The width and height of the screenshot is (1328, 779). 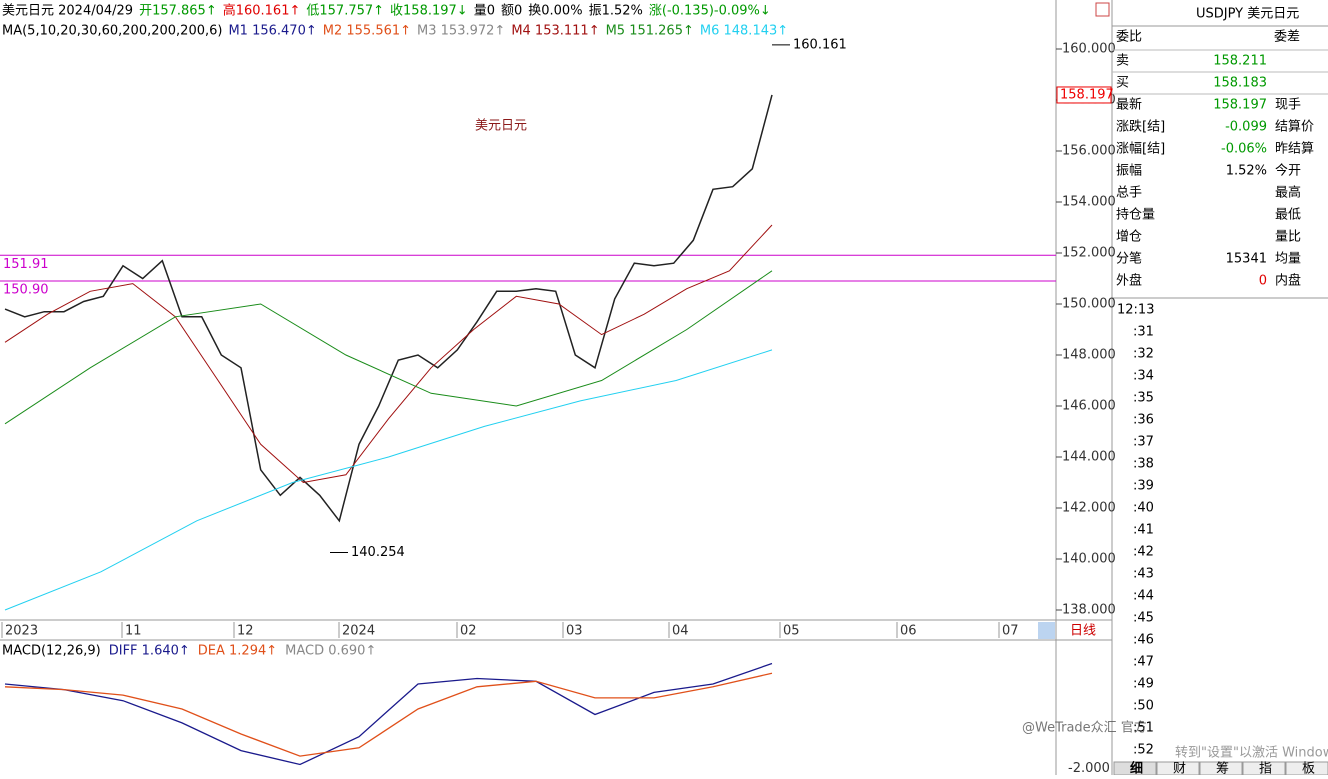 What do you see at coordinates (1089, 457) in the screenshot?
I see `y-tick-label: 144.000` at bounding box center [1089, 457].